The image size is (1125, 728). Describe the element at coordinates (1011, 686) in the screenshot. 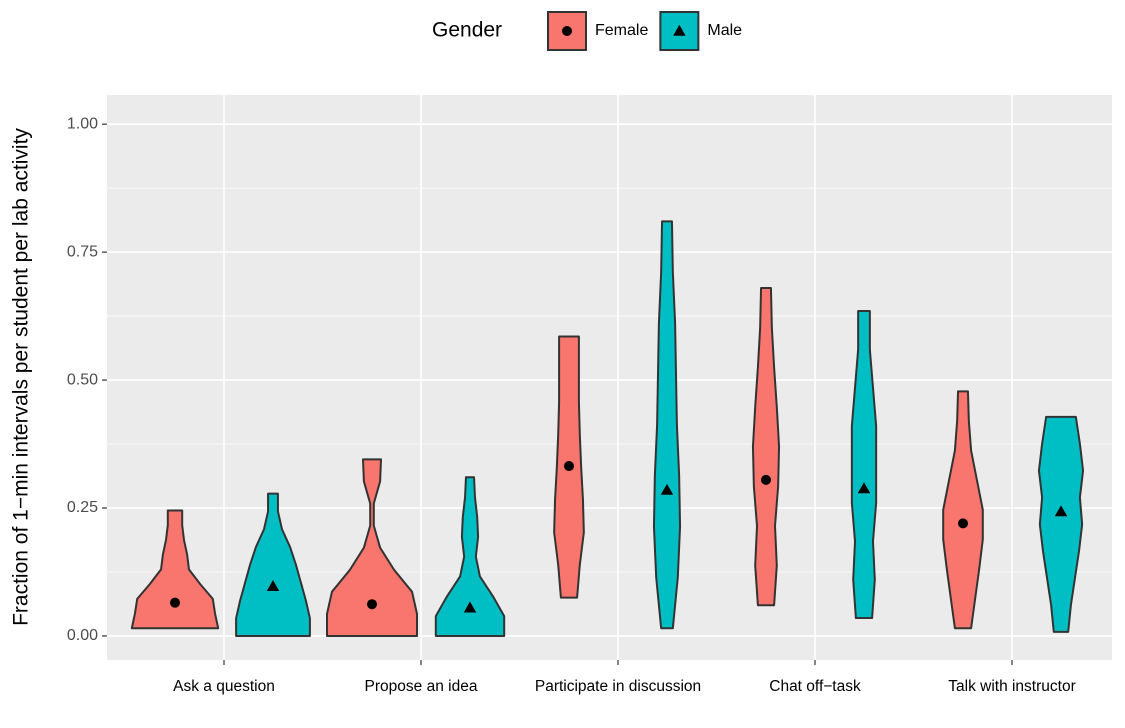

I see `x-tick-label: Talk with instructor` at that location.